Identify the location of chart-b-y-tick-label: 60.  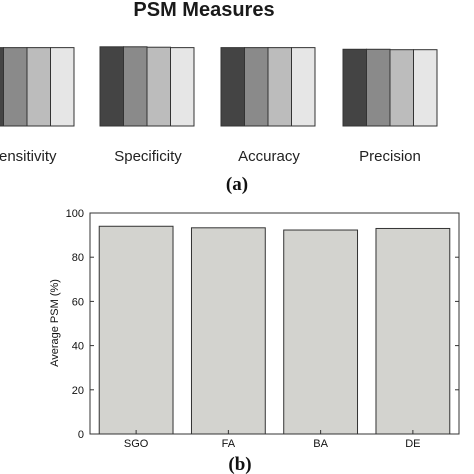
(78, 302).